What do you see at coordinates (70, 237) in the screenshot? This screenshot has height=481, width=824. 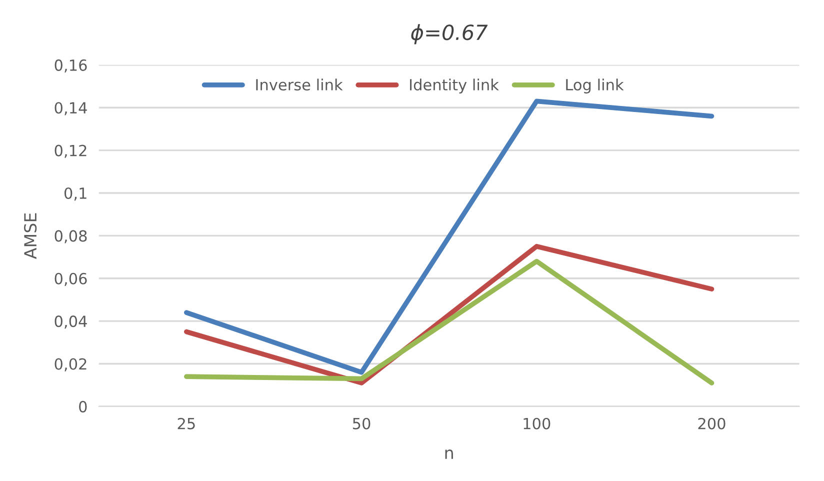 I see `y-tick-label: 0,08` at bounding box center [70, 237].